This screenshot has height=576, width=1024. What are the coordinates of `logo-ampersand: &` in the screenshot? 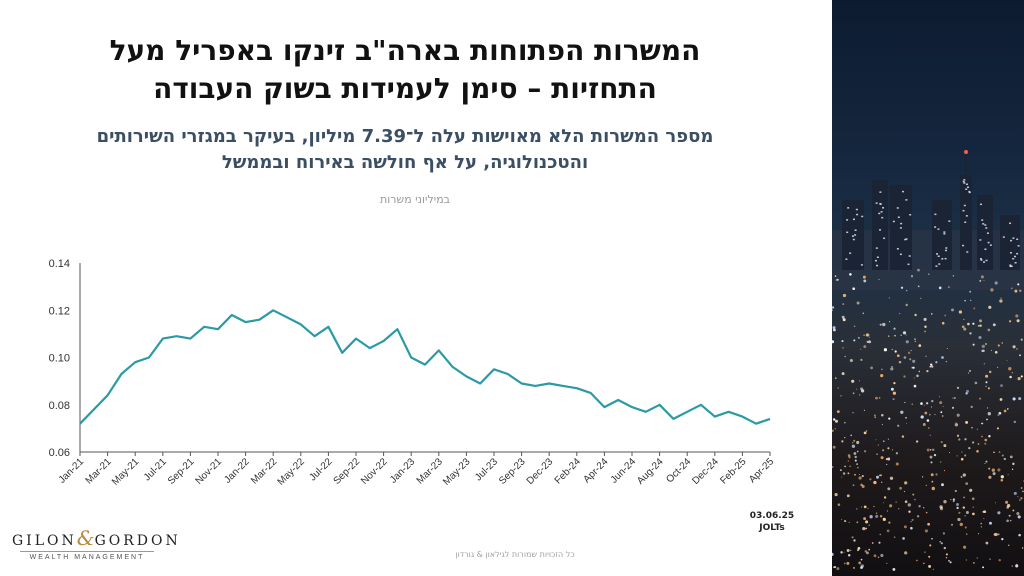 It's located at (85, 538).